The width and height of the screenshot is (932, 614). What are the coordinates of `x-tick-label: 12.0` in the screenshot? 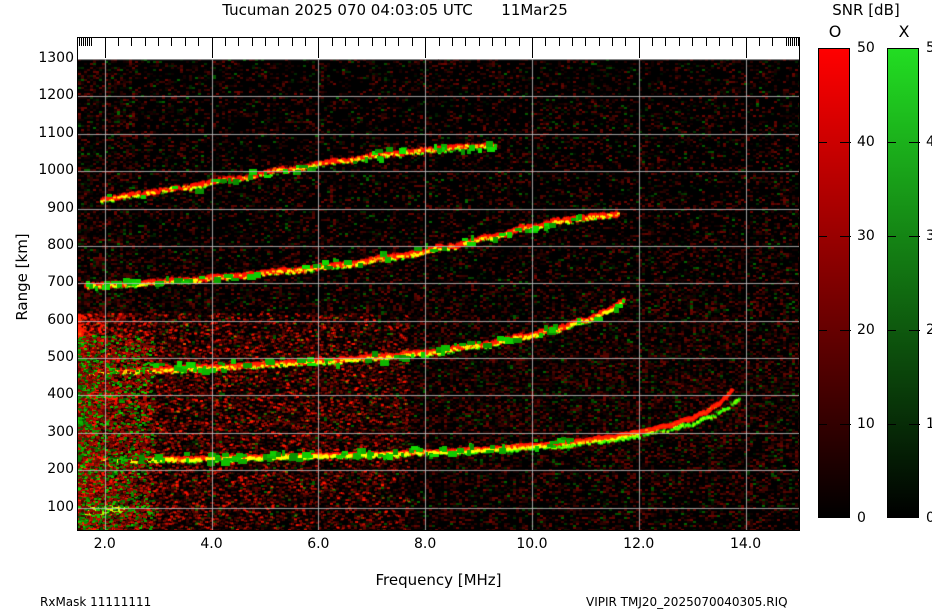 It's located at (639, 544).